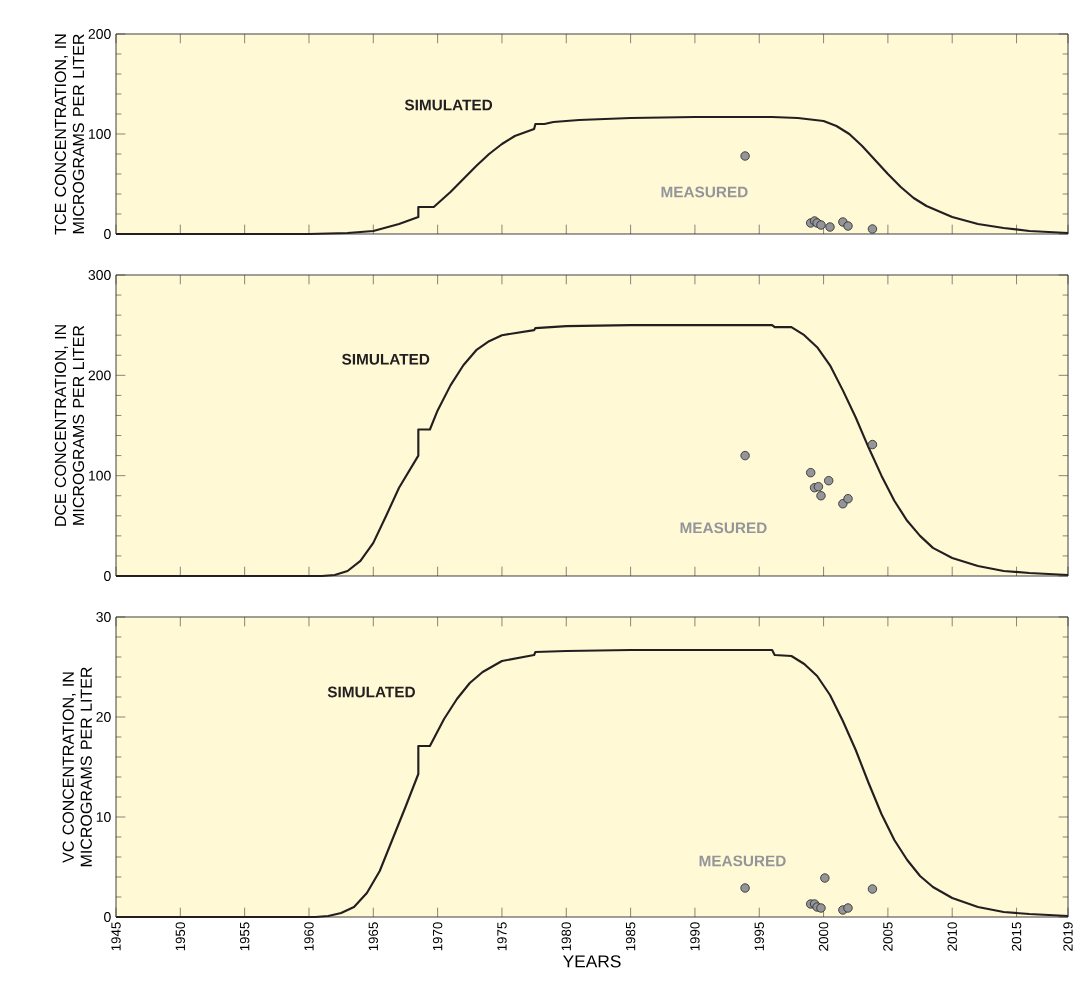 Image resolution: width=1075 pixels, height=987 pixels. Describe the element at coordinates (1016, 936) in the screenshot. I see `x-tick-label: 2015` at that location.